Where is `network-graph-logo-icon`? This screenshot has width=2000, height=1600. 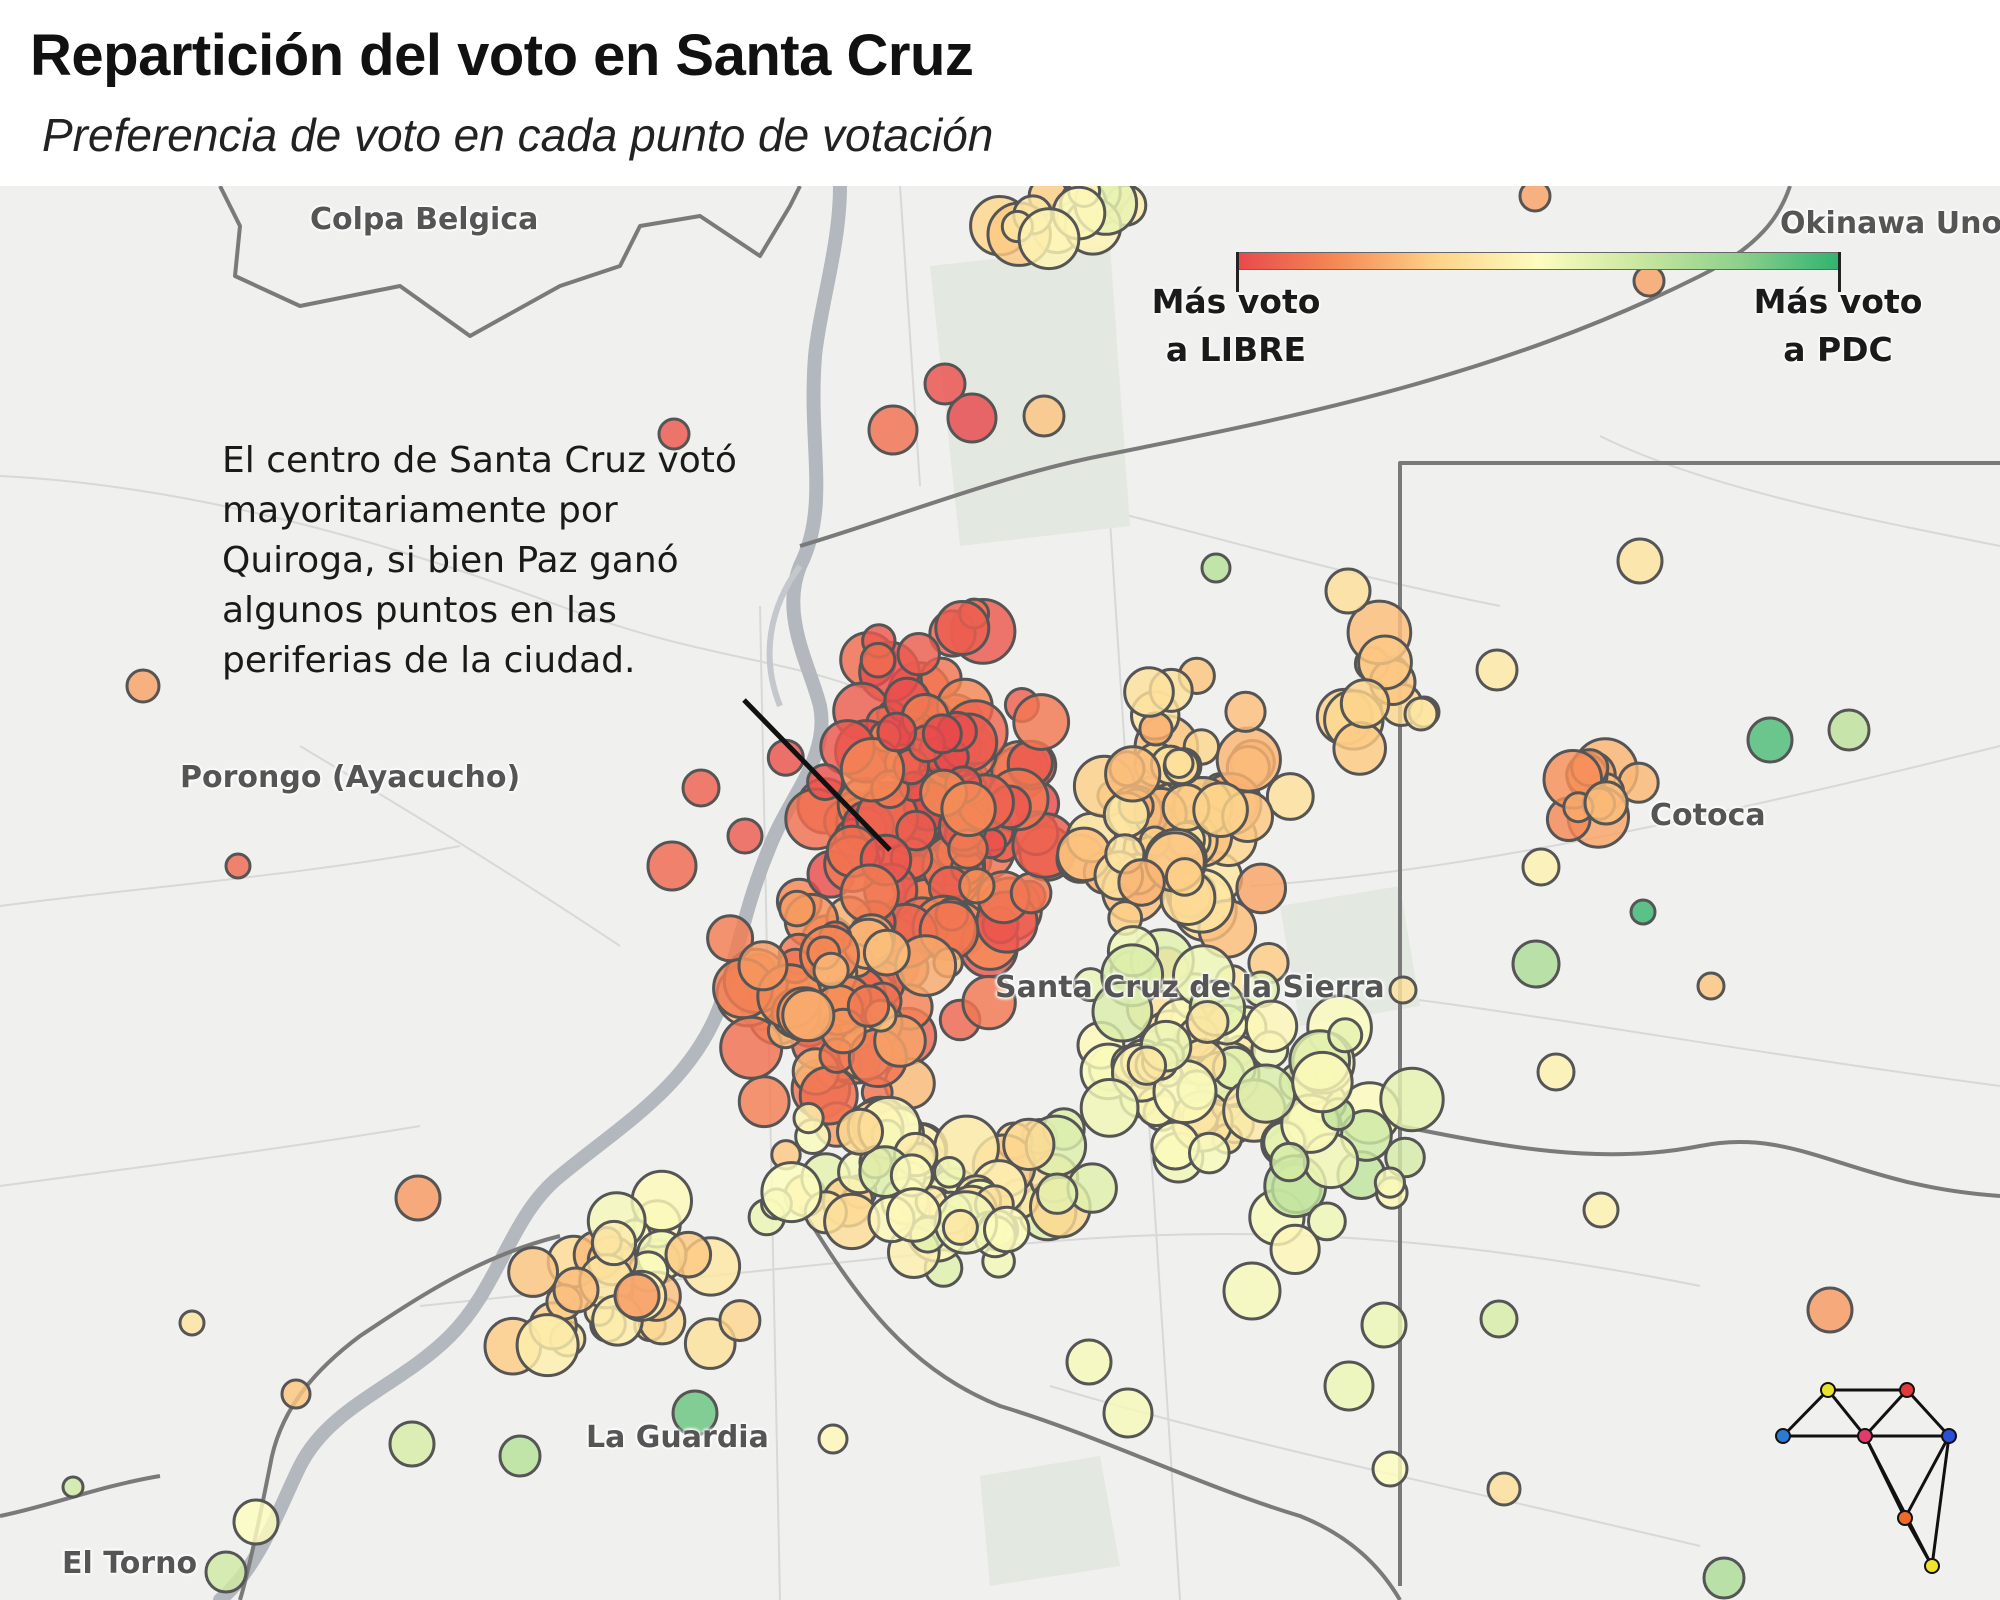
network-graph-logo-icon is located at coordinates (1866, 1478).